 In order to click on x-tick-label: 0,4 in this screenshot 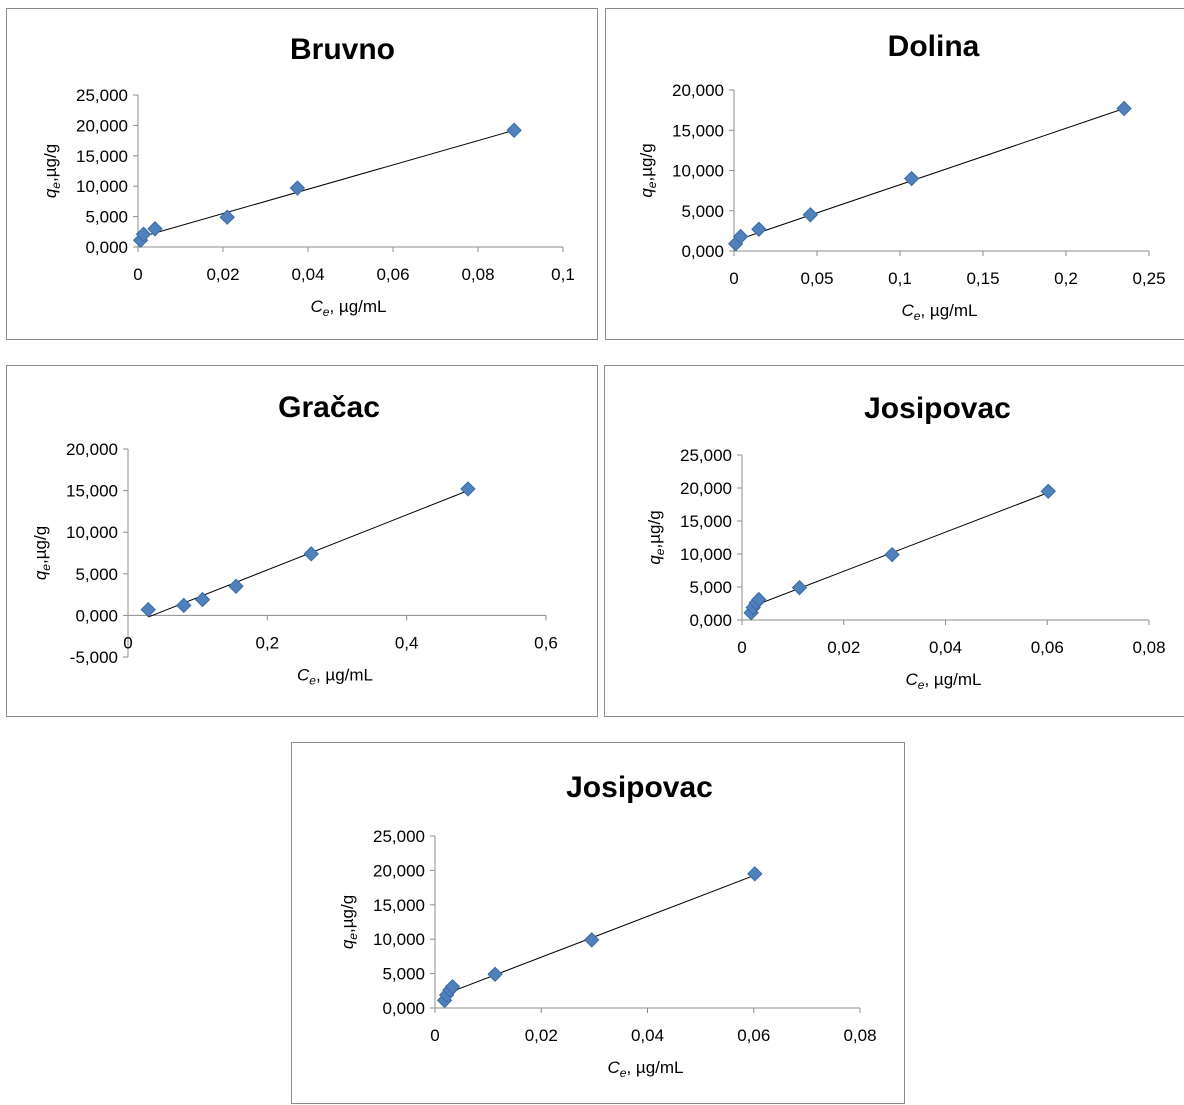, I will do `click(407, 642)`.